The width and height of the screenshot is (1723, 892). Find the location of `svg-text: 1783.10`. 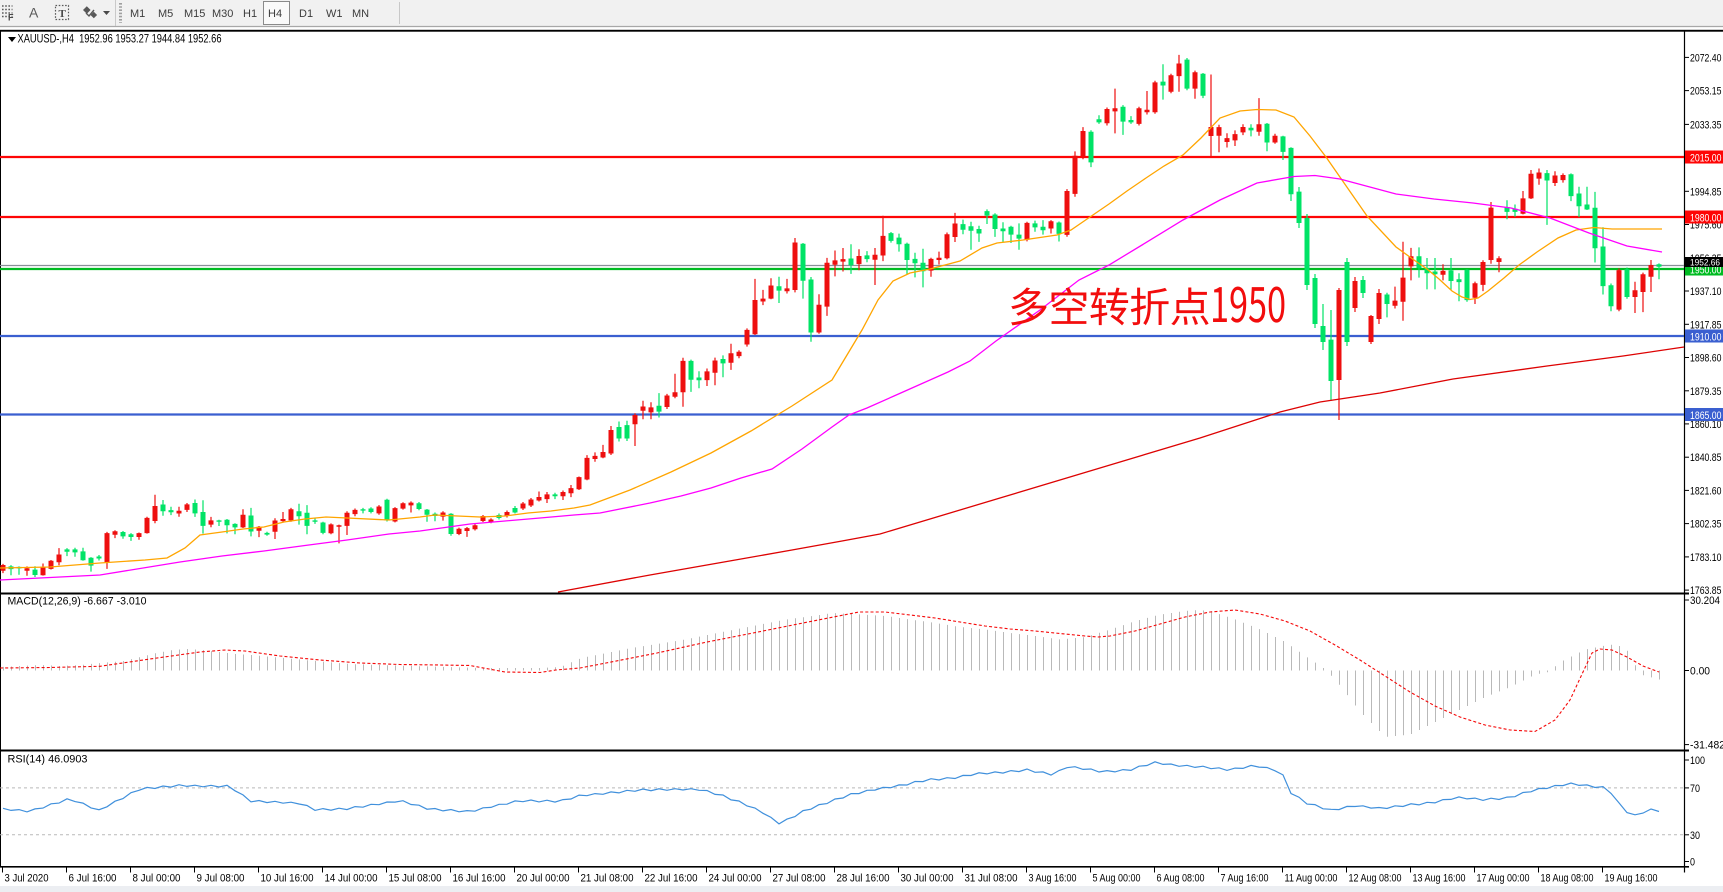

svg-text: 1783.10 is located at coordinates (1706, 558).